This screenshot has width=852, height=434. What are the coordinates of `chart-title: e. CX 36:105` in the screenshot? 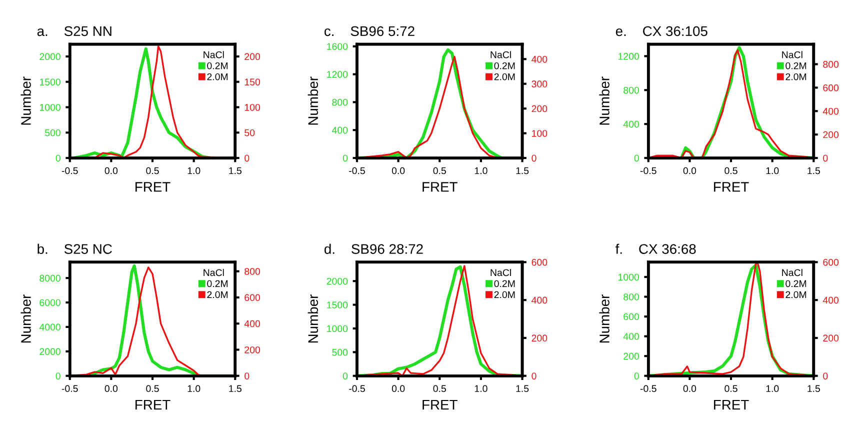 It's located at (662, 31).